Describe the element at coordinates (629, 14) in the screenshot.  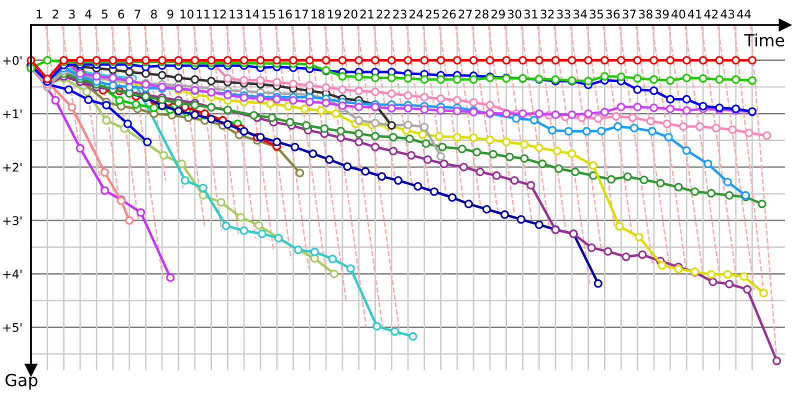
I see `x-tick-label: 37` at that location.